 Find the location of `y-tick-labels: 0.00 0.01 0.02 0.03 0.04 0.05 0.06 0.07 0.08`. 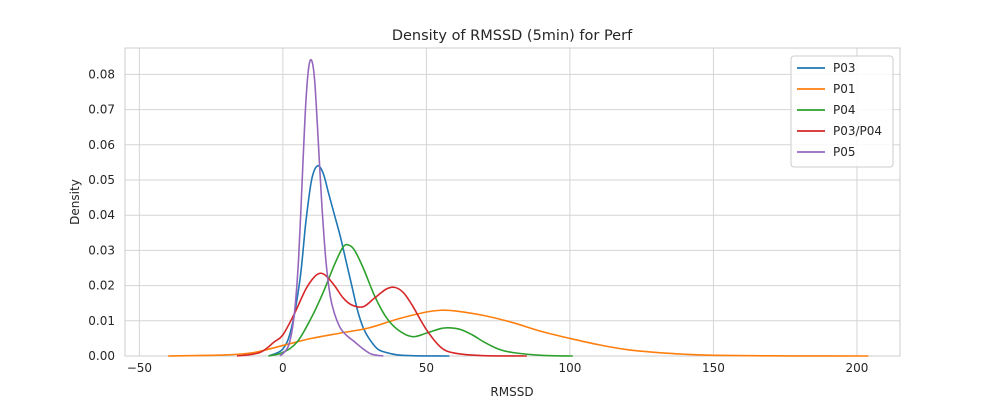

y-tick-labels: 0.00 0.01 0.02 0.03 0.04 0.05 0.06 0.07 0.08 is located at coordinates (101, 215).